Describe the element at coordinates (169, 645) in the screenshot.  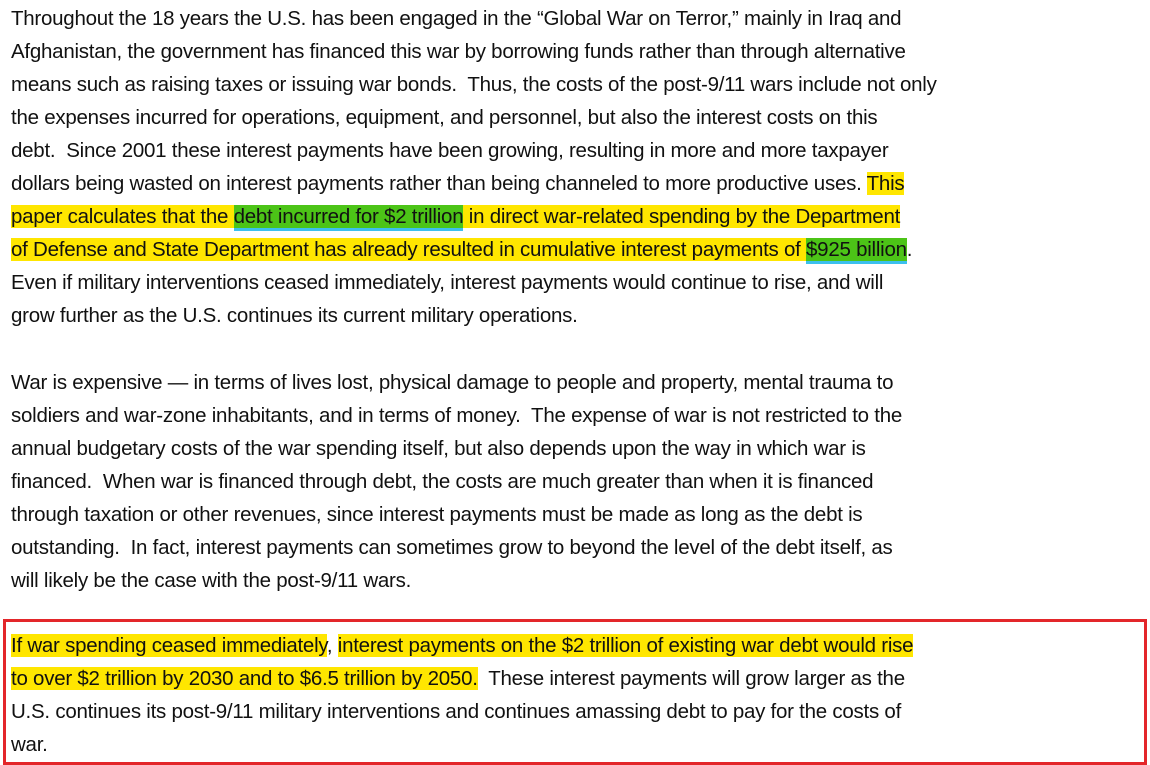
I see `yellow-highlighted-text: If war spending ceased immediately` at that location.